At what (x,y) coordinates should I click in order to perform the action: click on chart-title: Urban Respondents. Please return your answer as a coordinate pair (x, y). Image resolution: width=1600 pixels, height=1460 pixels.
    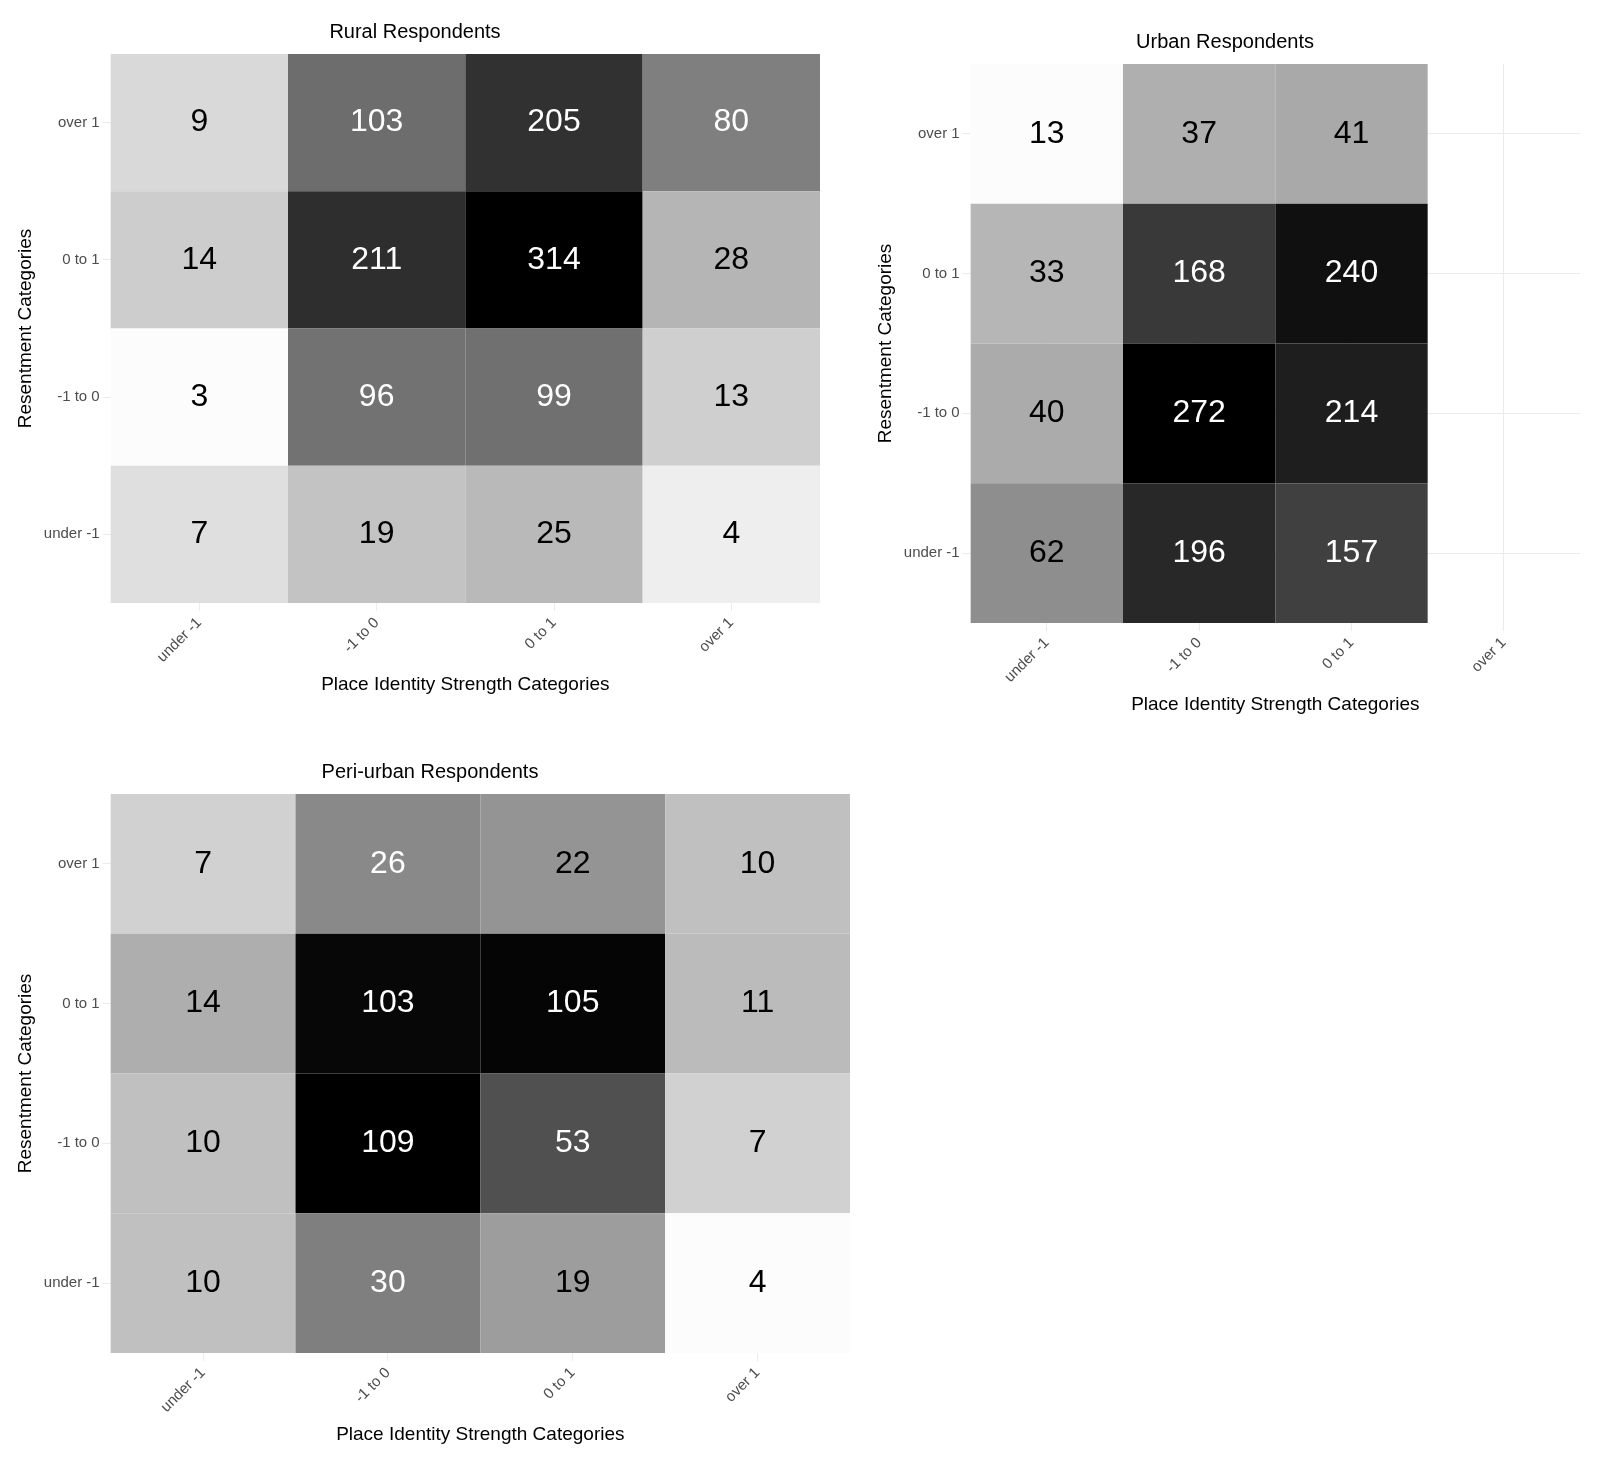
    Looking at the image, I should click on (1225, 40).